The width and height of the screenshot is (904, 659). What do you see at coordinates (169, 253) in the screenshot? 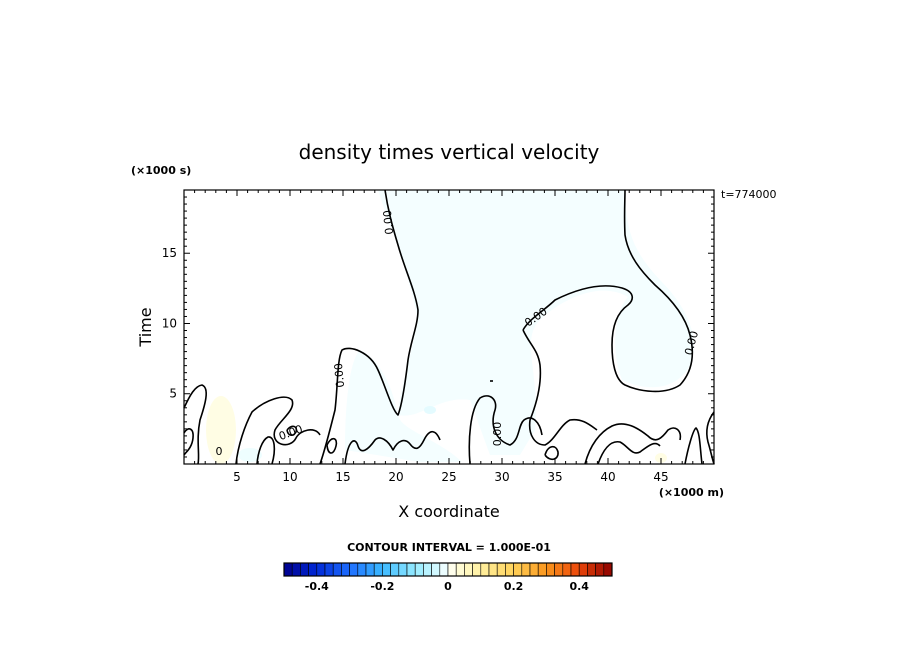
I see `y-tick-label: 15` at bounding box center [169, 253].